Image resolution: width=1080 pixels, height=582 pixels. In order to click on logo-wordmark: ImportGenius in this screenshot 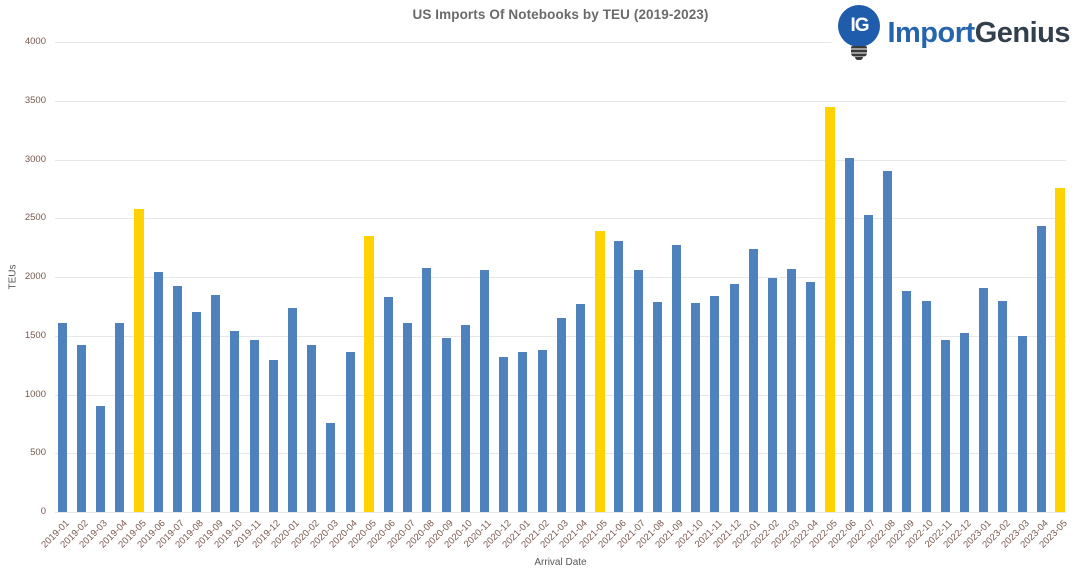, I will do `click(978, 33)`.